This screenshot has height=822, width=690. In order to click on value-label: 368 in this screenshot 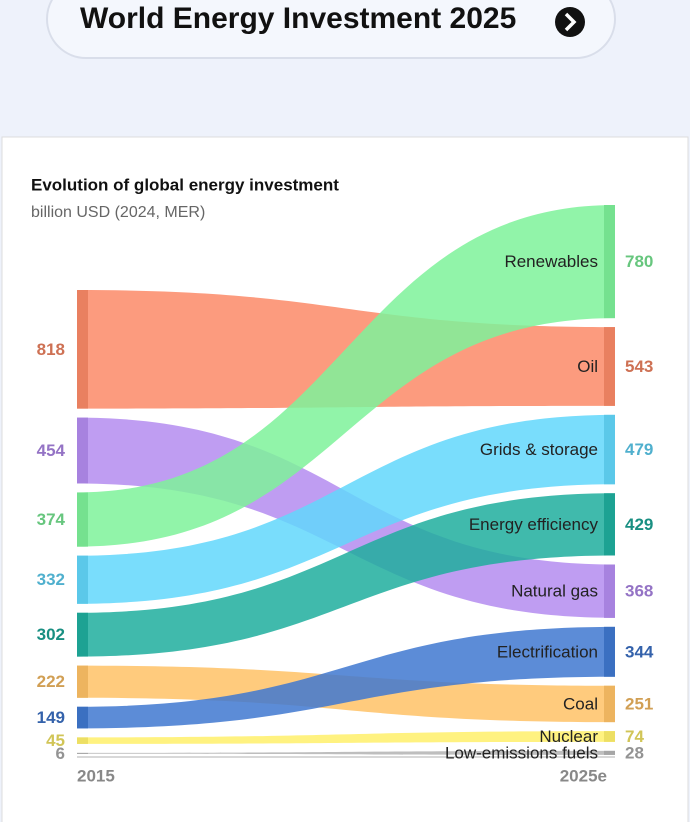, I will do `click(639, 591)`.